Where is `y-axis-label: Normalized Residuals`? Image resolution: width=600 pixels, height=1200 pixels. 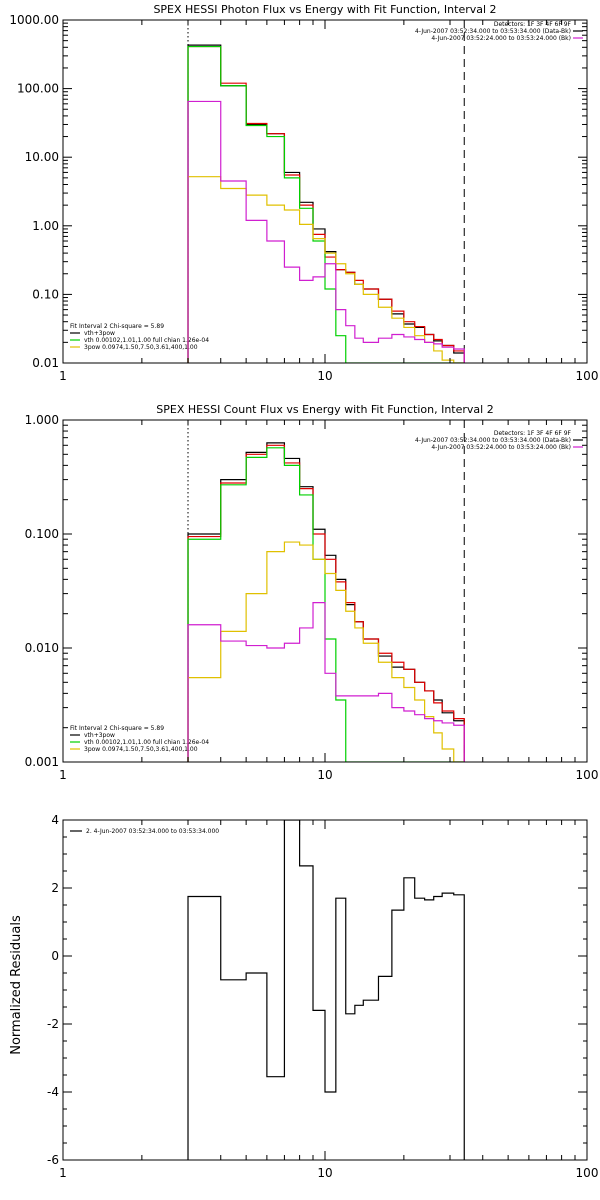 y-axis-label: Normalized Residuals is located at coordinates (16, 985).